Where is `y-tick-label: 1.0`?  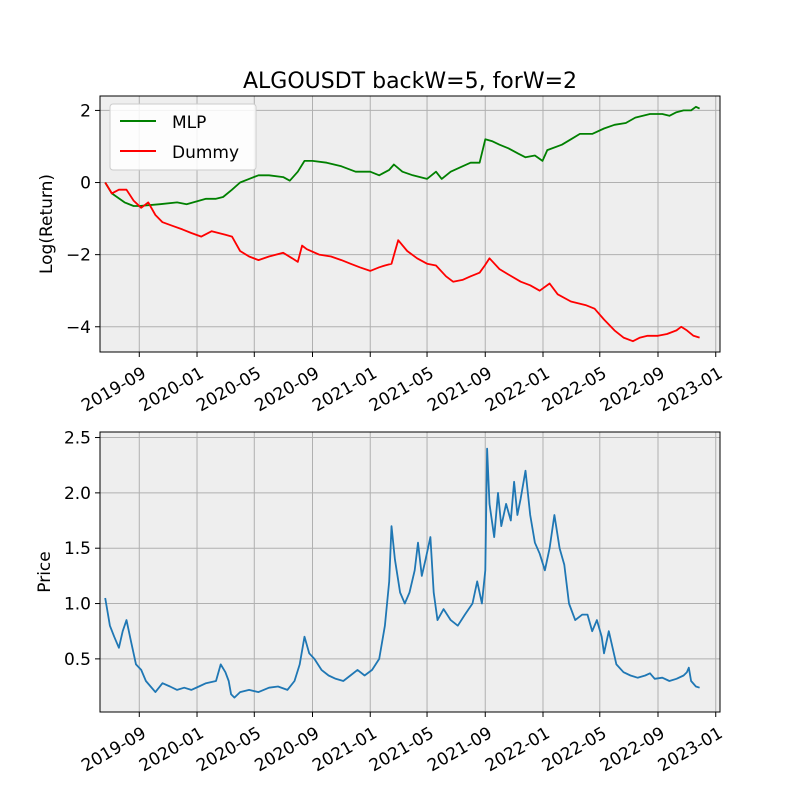 y-tick-label: 1.0 is located at coordinates (77, 605).